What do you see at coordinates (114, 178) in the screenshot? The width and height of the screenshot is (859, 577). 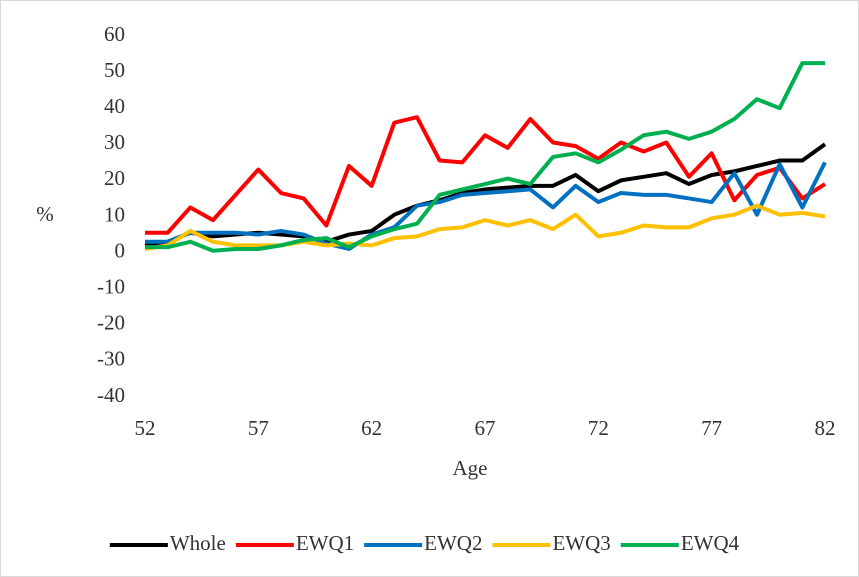 I see `y-tick-label: 20` at bounding box center [114, 178].